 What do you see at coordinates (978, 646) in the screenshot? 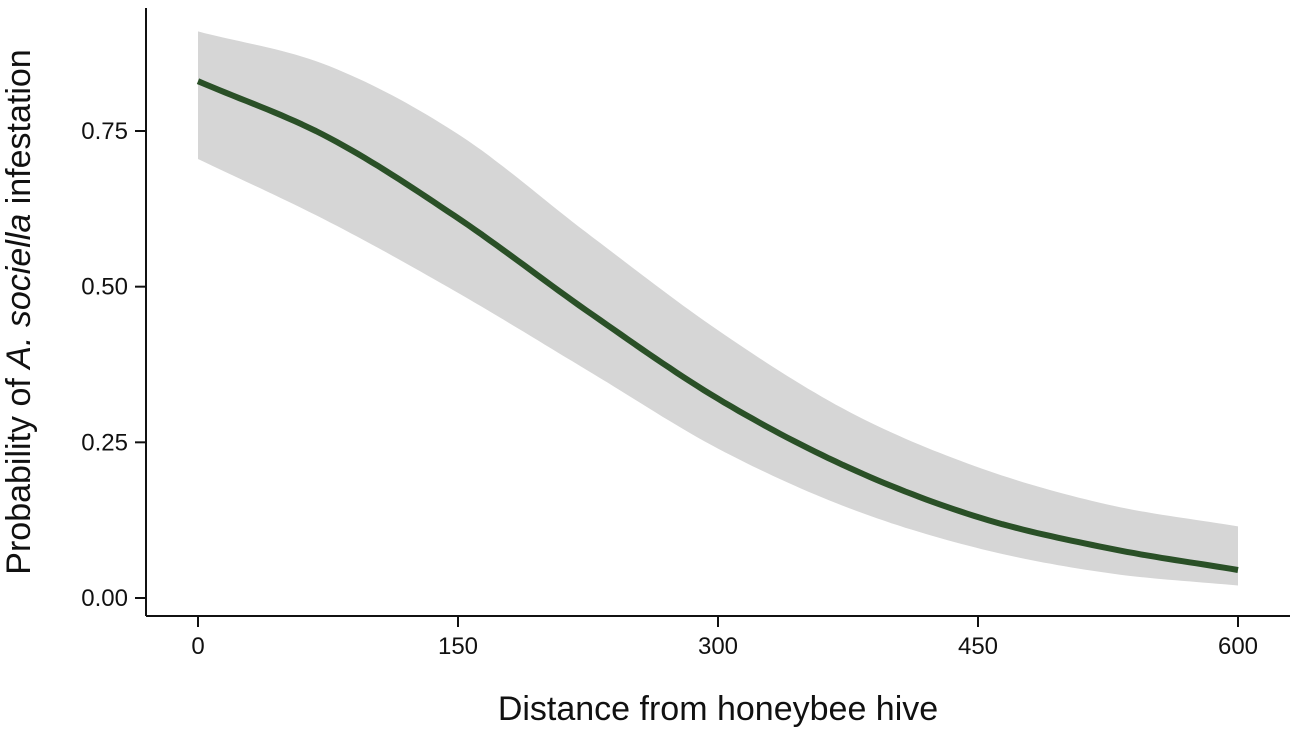
I see `x-tick-label: 450` at bounding box center [978, 646].